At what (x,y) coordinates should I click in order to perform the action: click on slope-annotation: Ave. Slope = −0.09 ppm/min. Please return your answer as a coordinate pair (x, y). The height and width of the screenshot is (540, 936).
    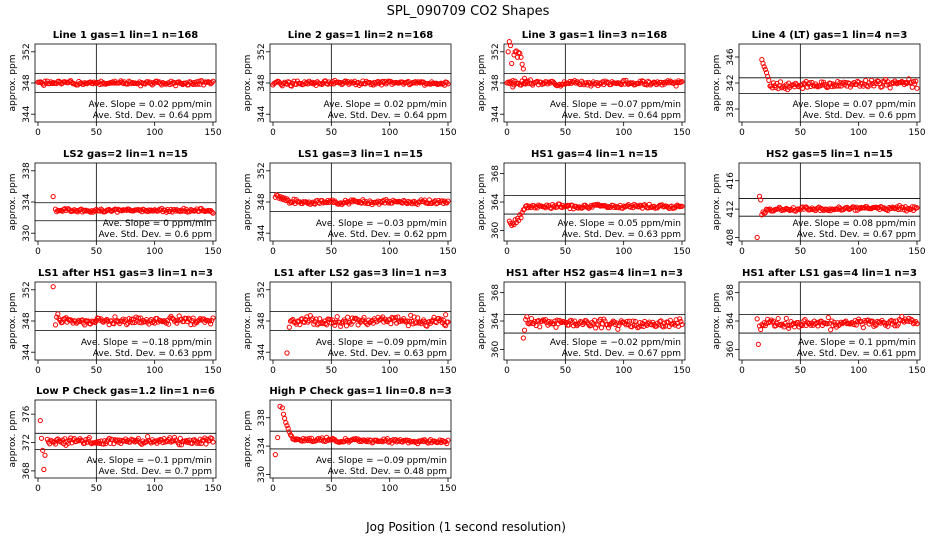
    Looking at the image, I should click on (381, 461).